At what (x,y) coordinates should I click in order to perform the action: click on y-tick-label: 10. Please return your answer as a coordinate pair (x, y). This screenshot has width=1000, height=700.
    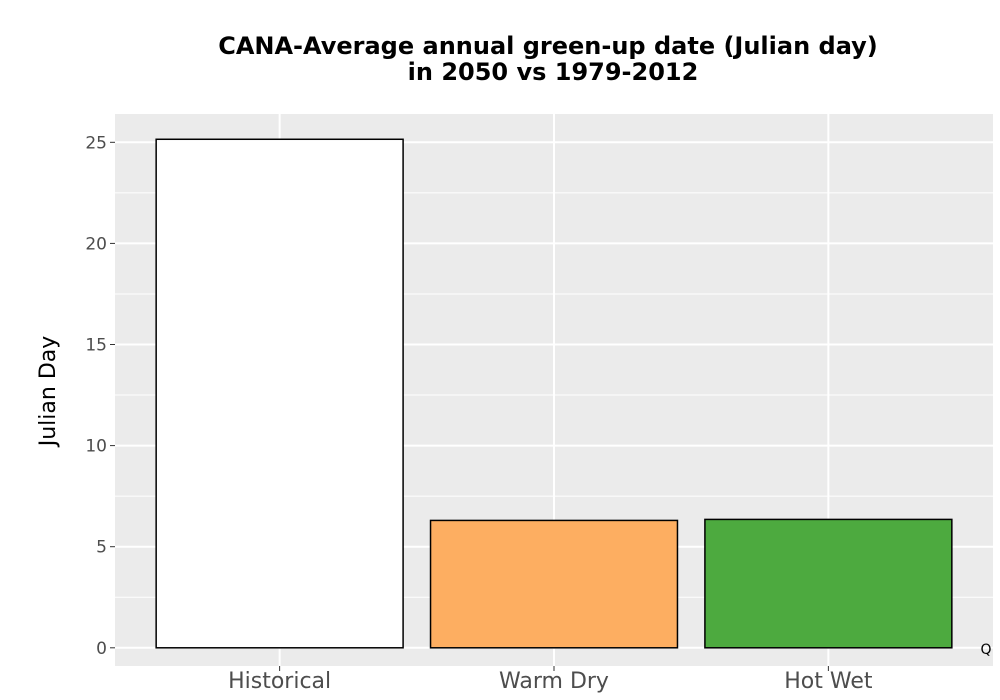
    Looking at the image, I should click on (96, 447).